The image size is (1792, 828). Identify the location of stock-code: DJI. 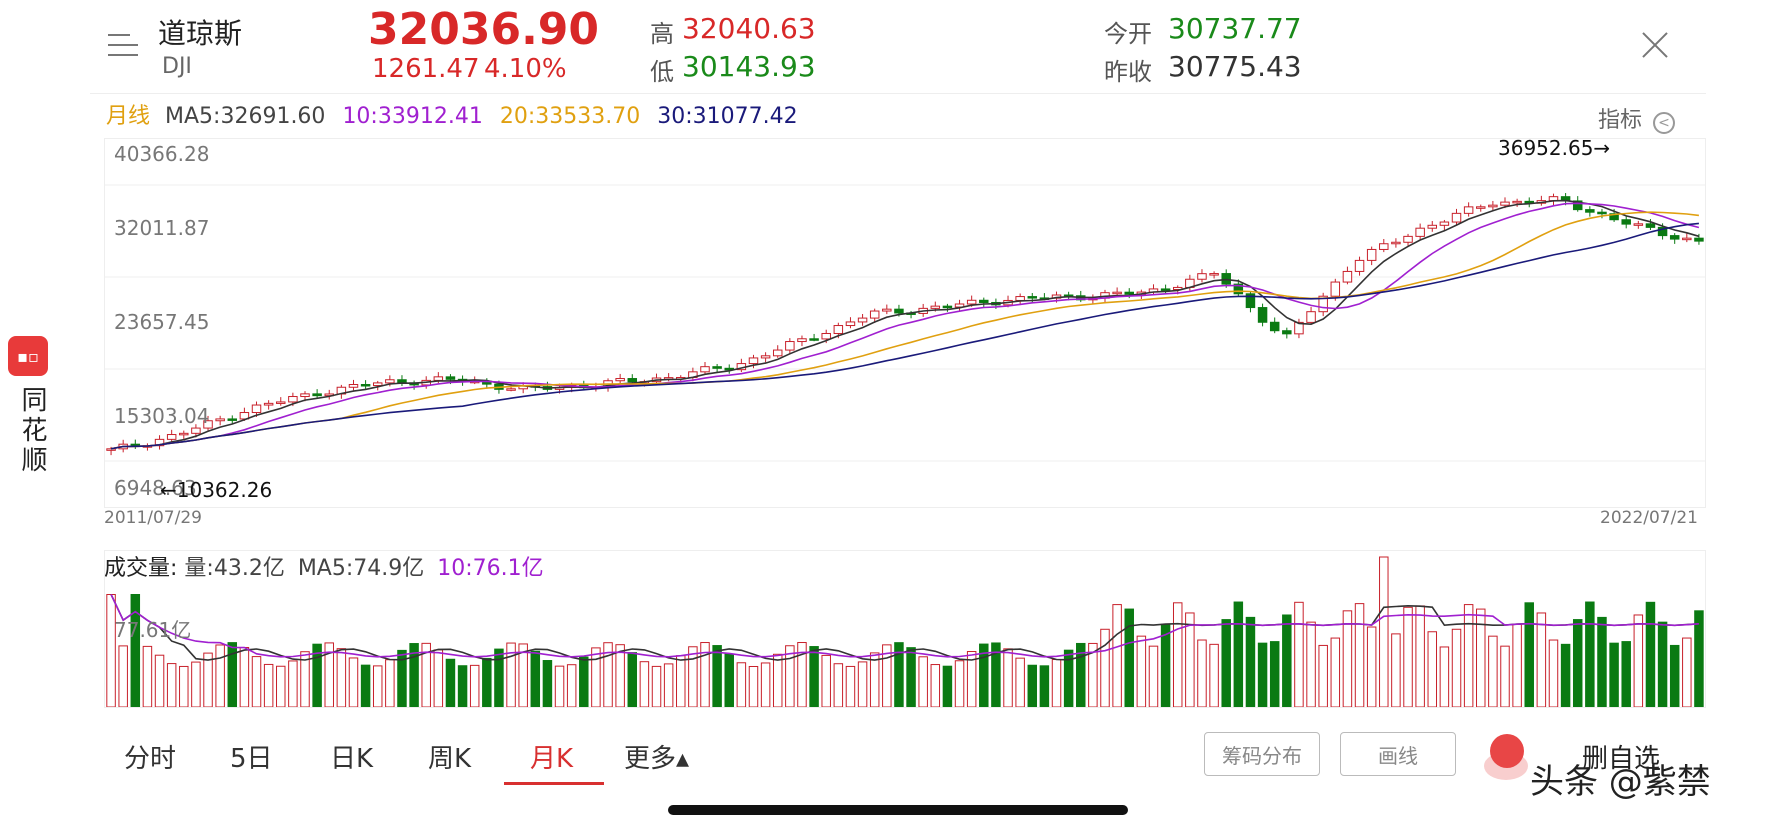
(177, 66).